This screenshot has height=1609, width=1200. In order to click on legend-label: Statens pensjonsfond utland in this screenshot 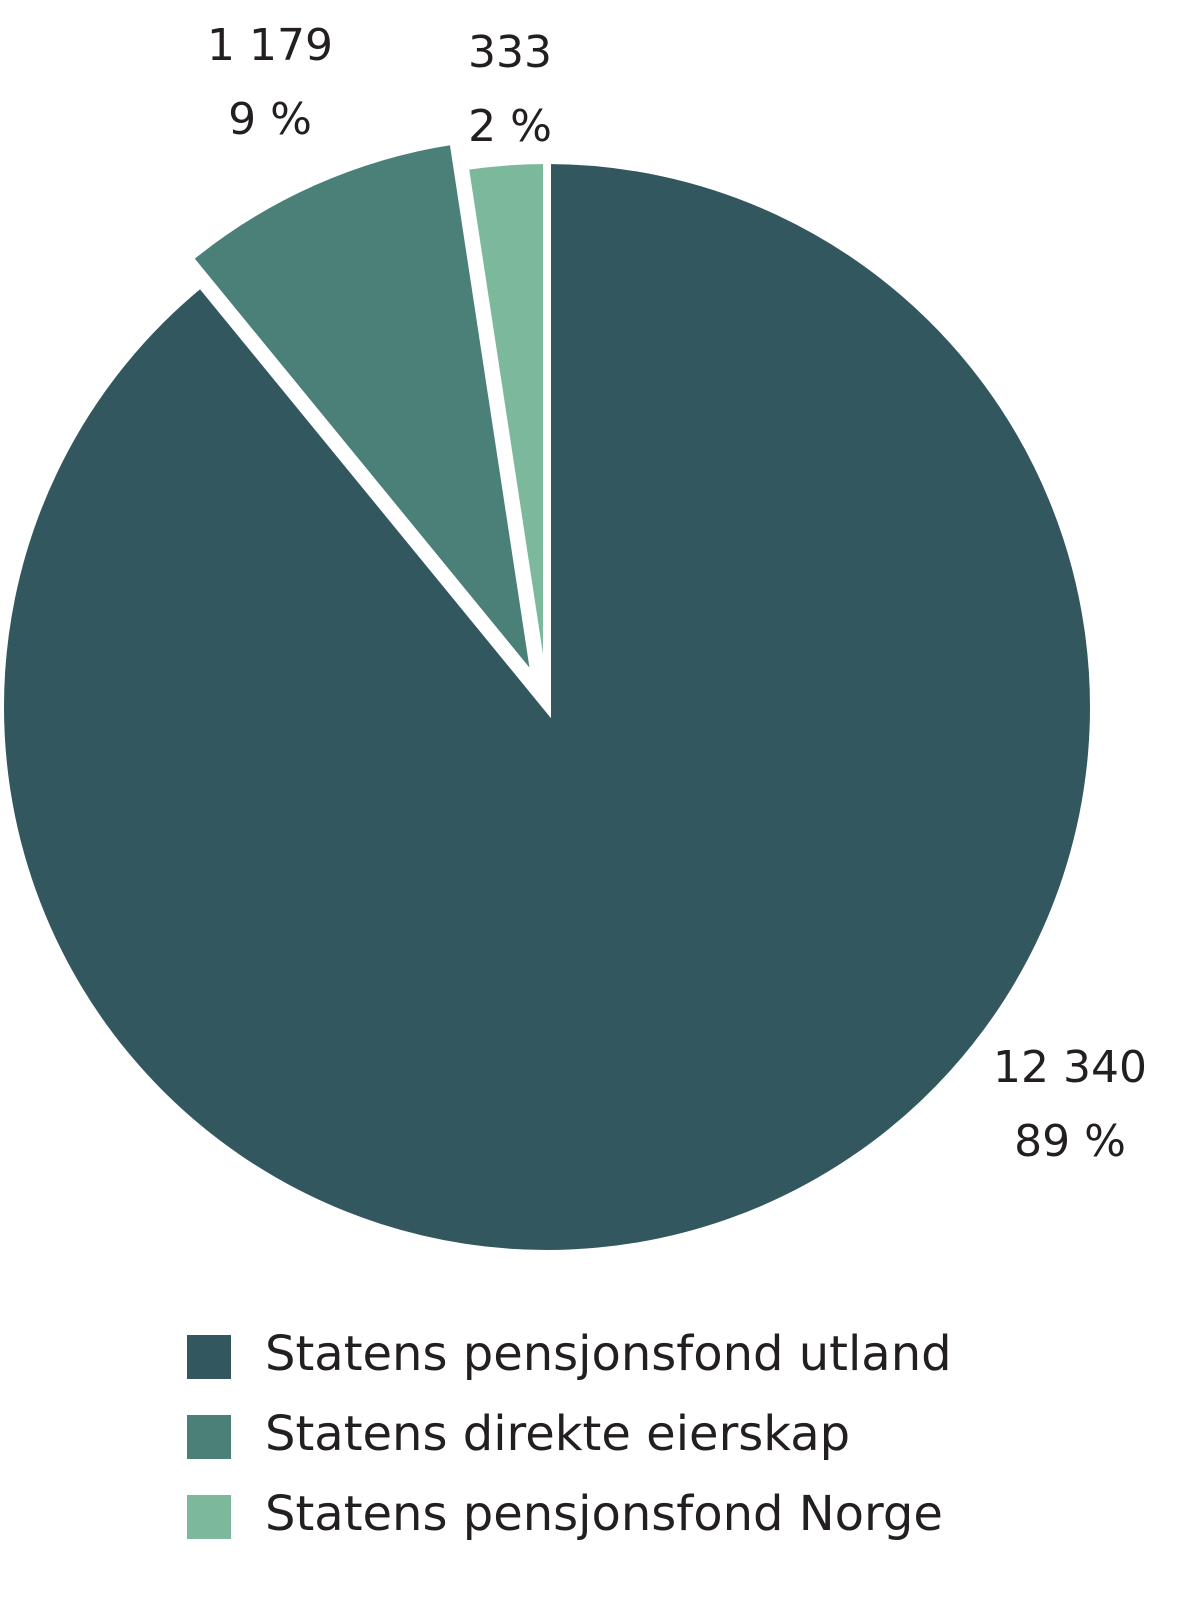, I will do `click(608, 1354)`.